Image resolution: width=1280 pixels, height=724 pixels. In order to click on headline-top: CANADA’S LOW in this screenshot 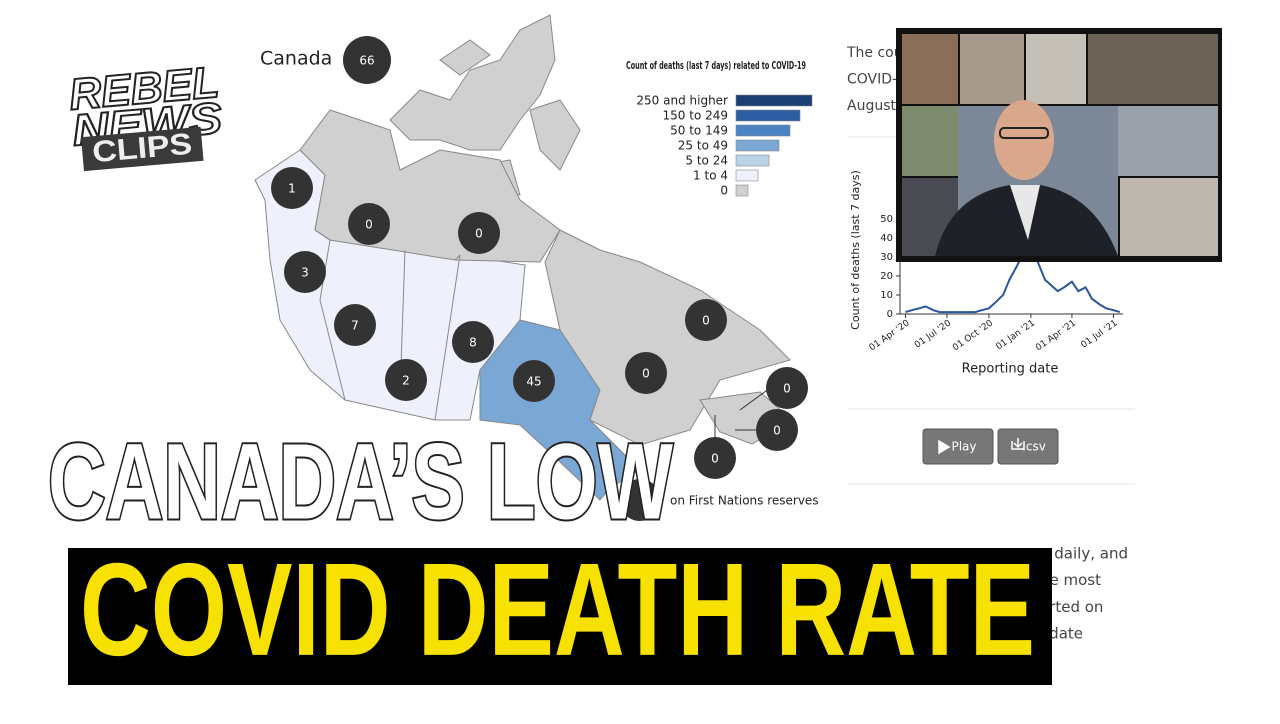, I will do `click(360, 481)`.